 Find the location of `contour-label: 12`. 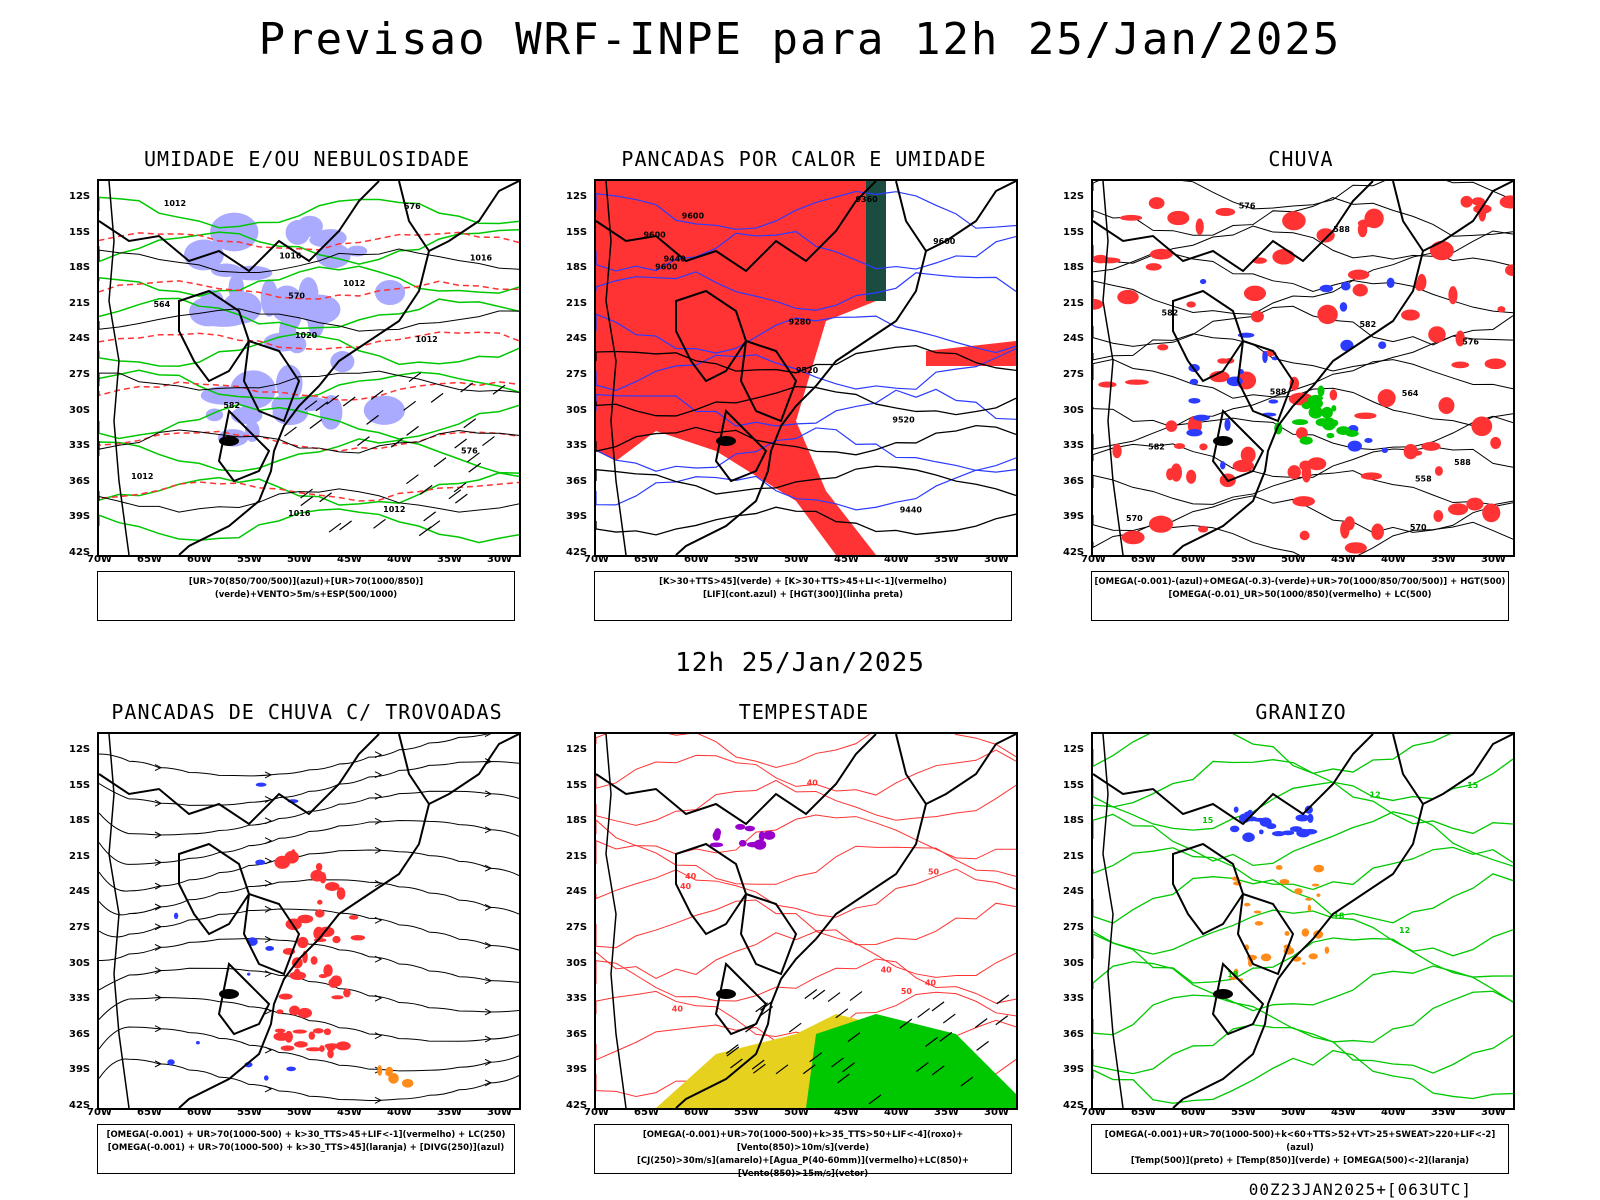

contour-label: 12 is located at coordinates (1404, 930).